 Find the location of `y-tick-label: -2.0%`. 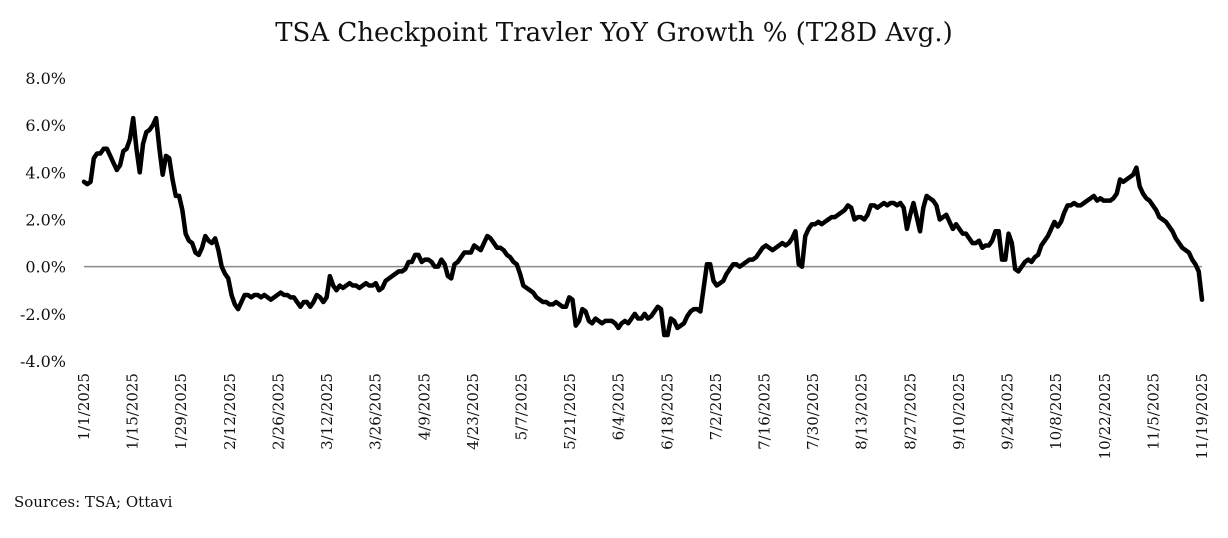

y-tick-label: -2.0% is located at coordinates (43, 314).